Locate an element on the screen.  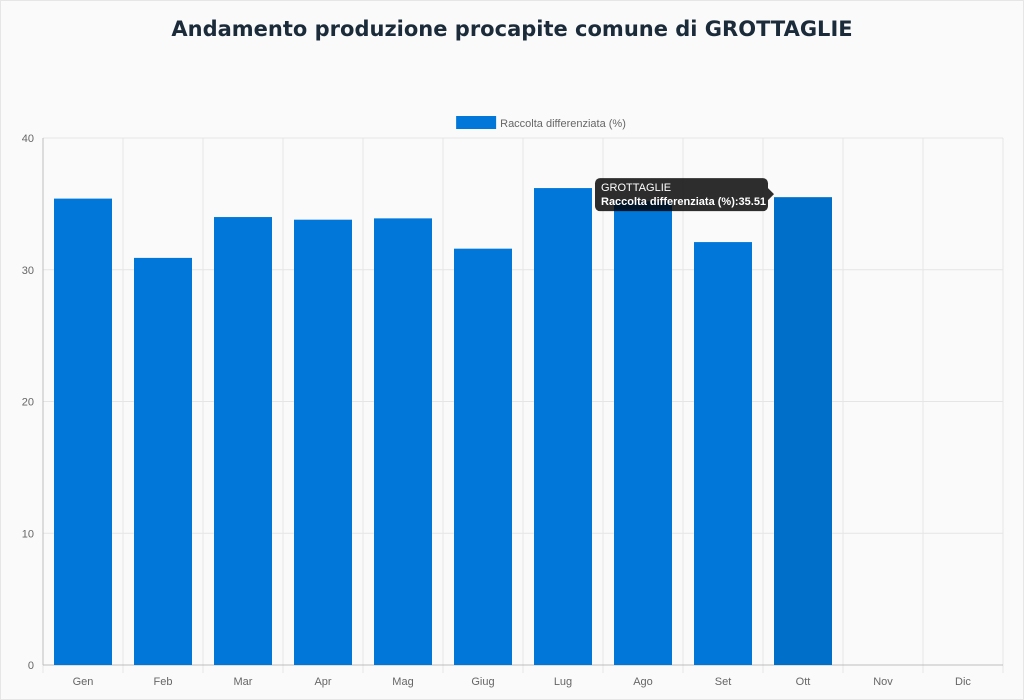
bar-mar is located at coordinates (243, 441).